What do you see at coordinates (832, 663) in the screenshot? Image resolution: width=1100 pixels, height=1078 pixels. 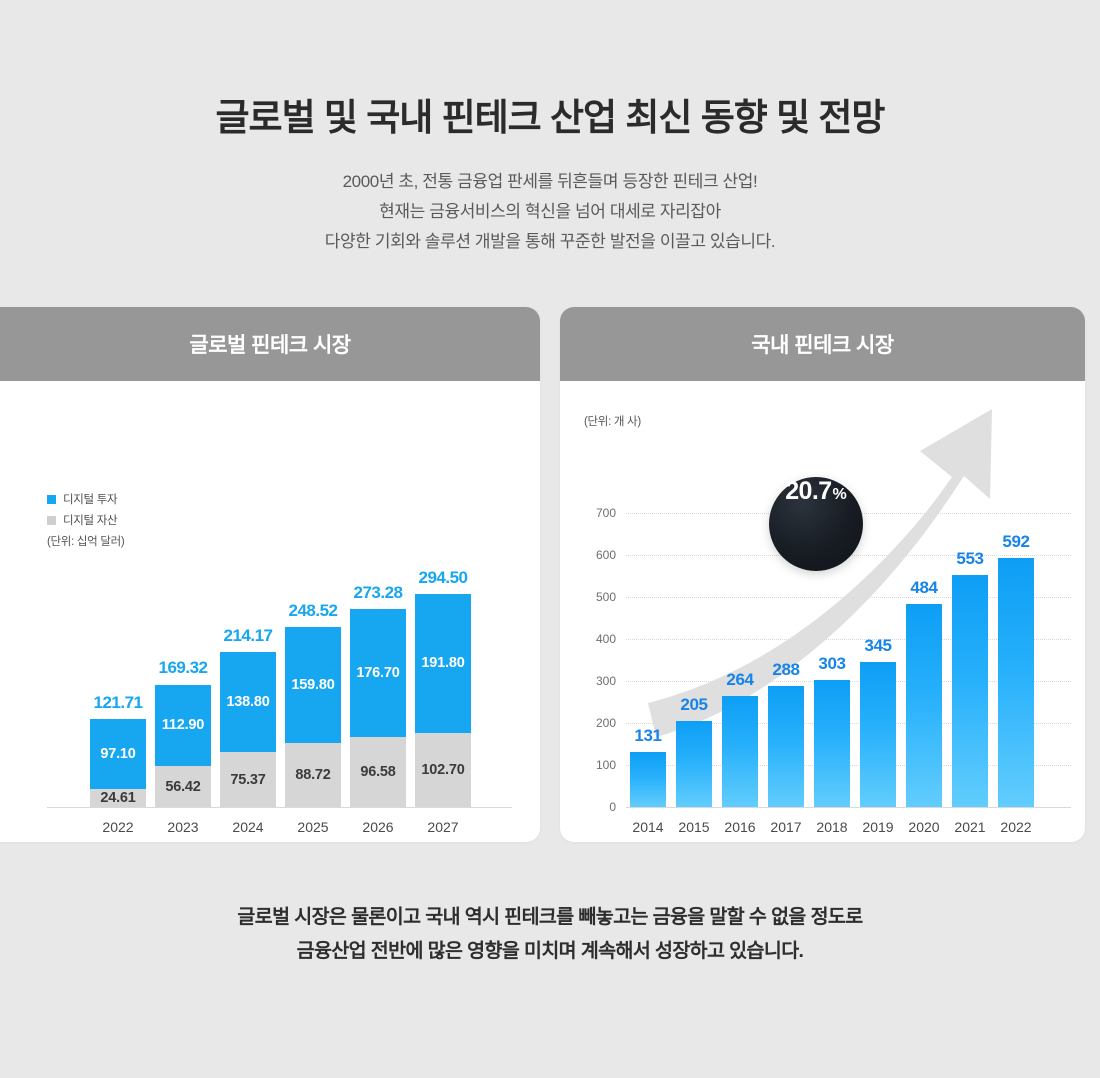 I see `bar-value-label: 303` at bounding box center [832, 663].